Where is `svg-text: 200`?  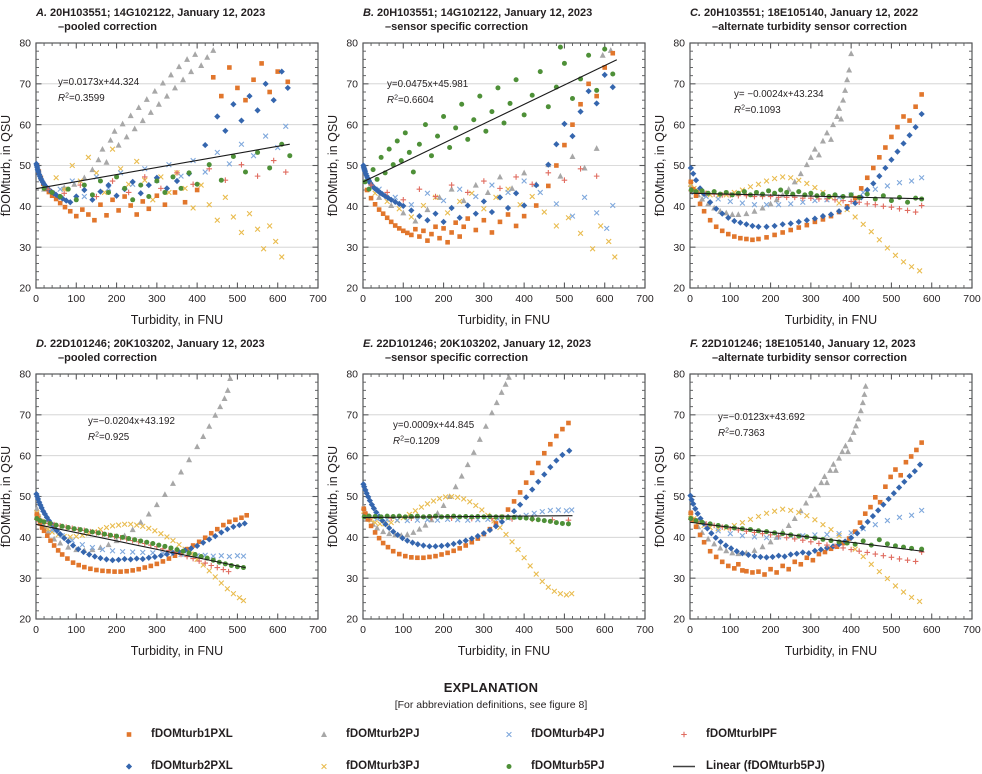 svg-text: 200 is located at coordinates (117, 630).